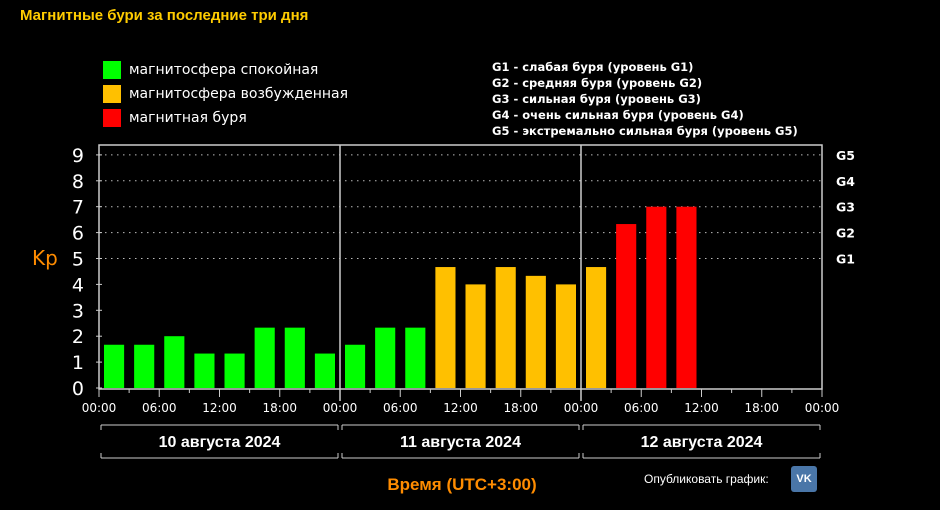 This screenshot has height=510, width=940. Describe the element at coordinates (845, 207) in the screenshot. I see `g-tick-label: G3` at that location.